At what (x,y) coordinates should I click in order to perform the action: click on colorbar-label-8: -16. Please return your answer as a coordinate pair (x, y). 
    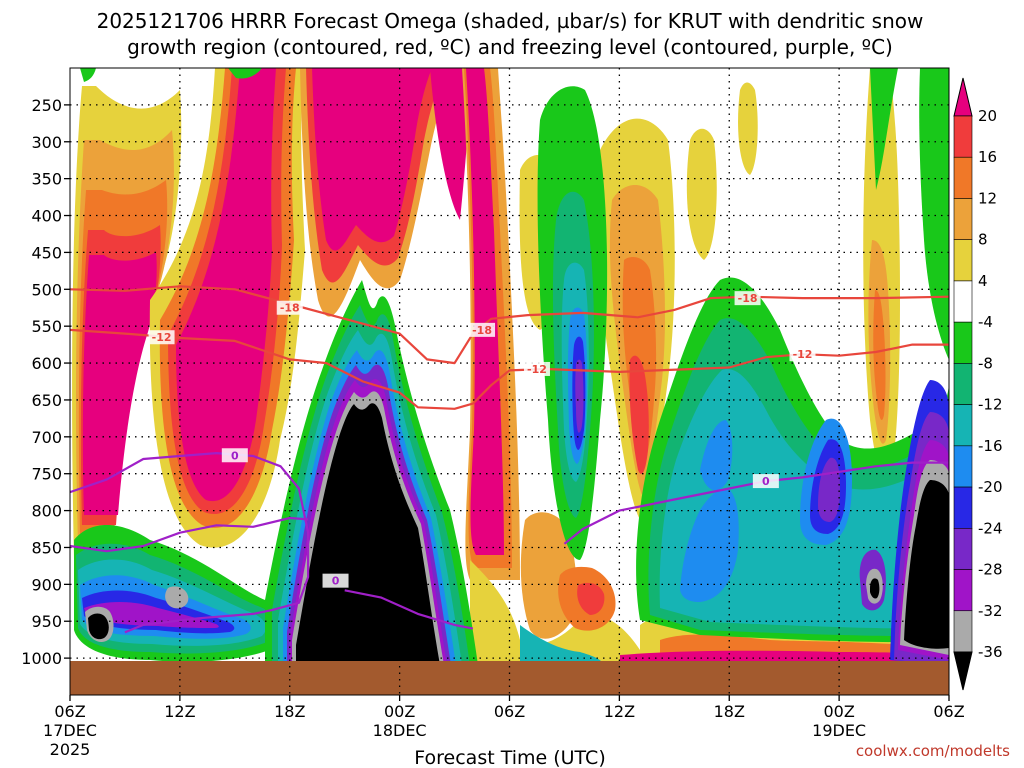
    Looking at the image, I should click on (990, 446).